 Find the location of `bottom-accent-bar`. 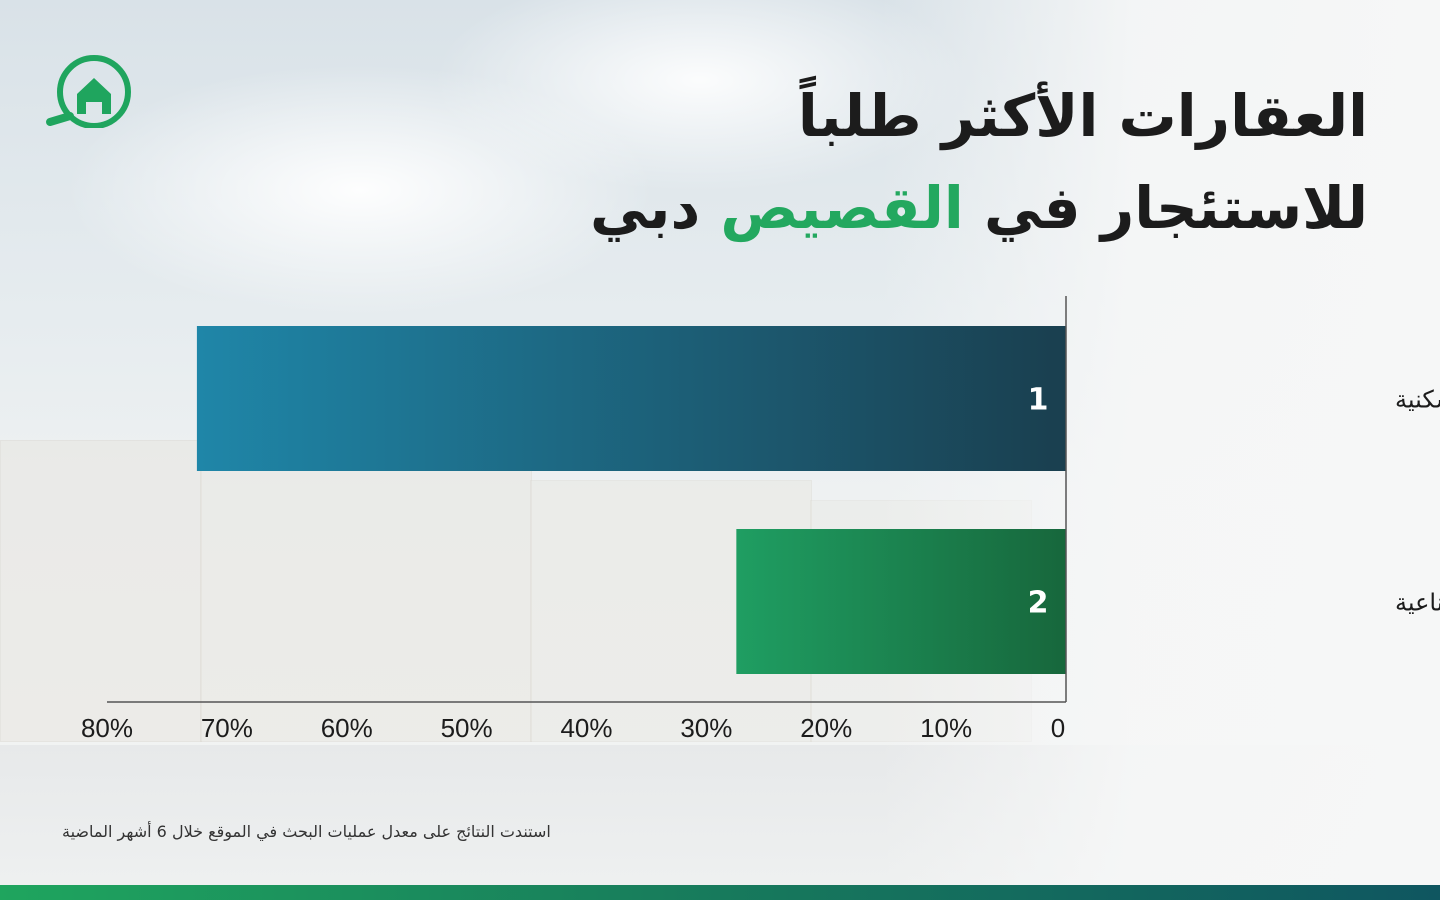

bottom-accent-bar is located at coordinates (720, 892).